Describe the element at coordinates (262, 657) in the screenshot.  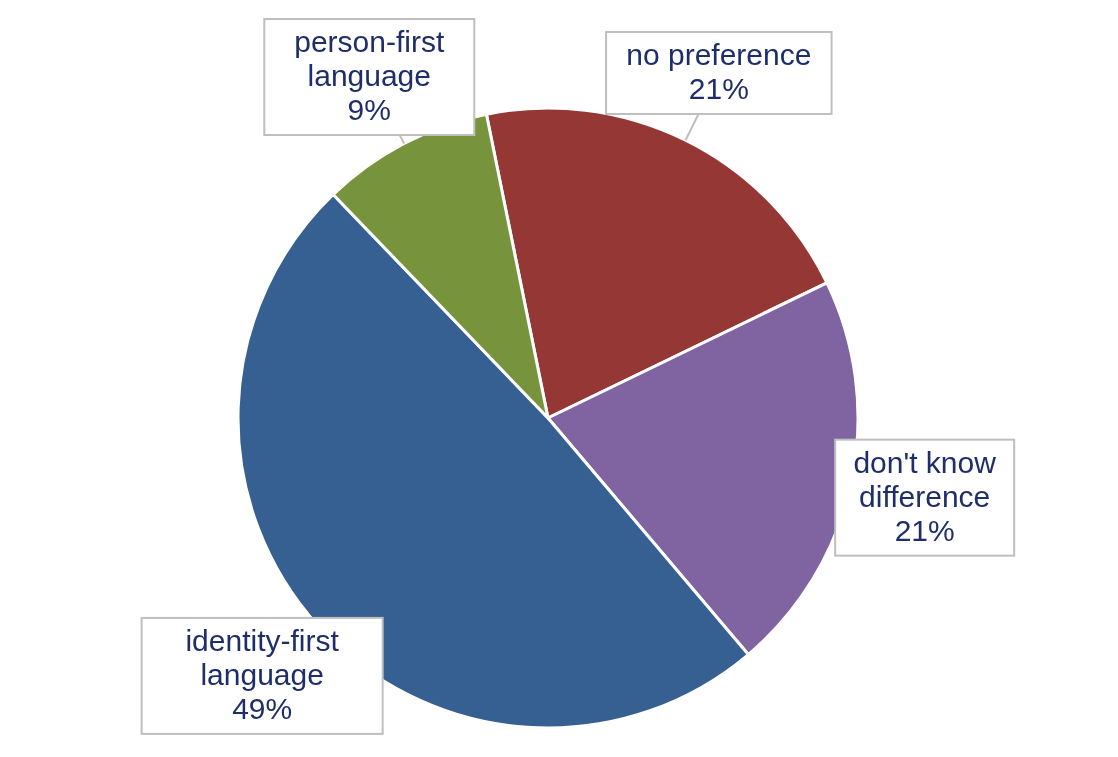
I see `slice-label: identity-first language` at that location.